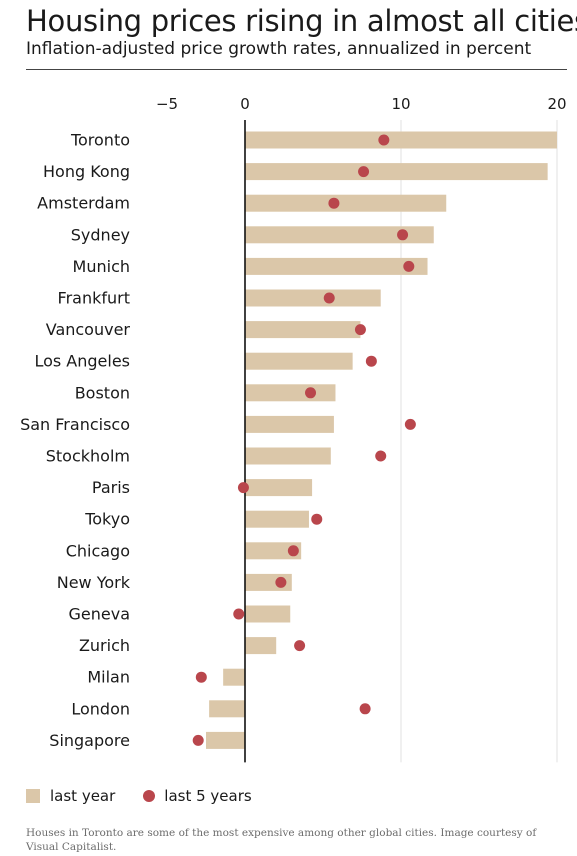  Describe the element at coordinates (33, 796) in the screenshot. I see `legend-bar-swatch` at that location.